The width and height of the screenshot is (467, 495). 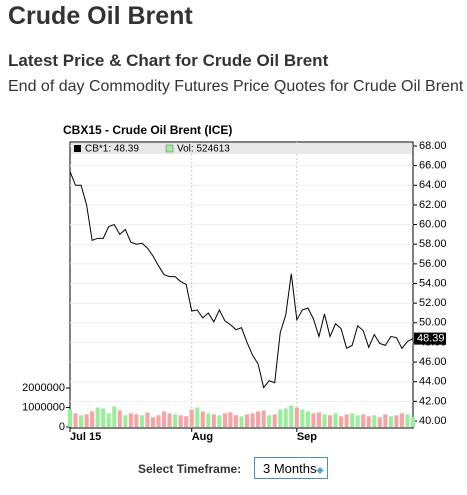 What do you see at coordinates (112, 149) in the screenshot?
I see `legend-label: CB*1: 48.39` at bounding box center [112, 149].